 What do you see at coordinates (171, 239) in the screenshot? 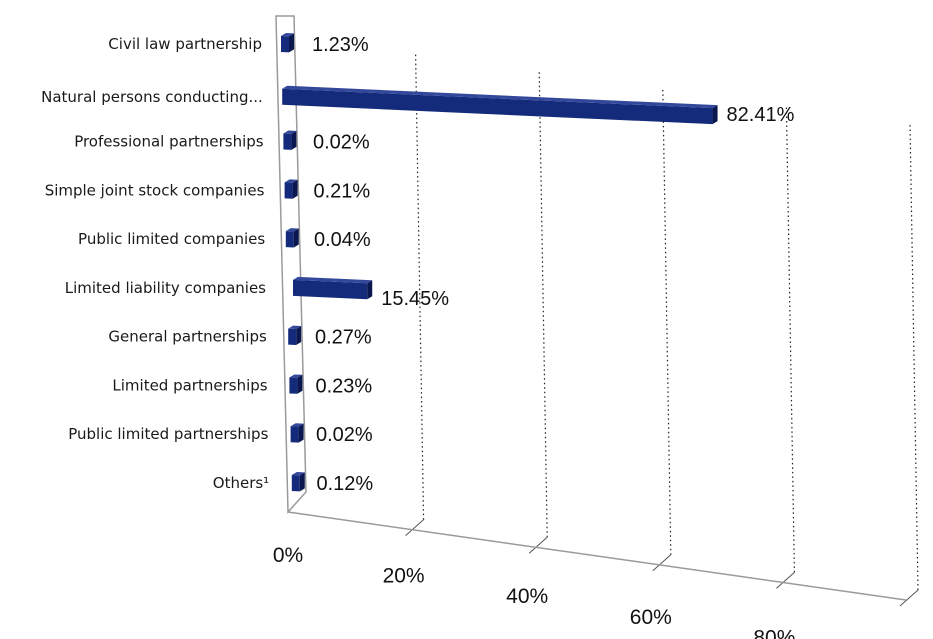
I see `category-label-4: Public limited companies` at bounding box center [171, 239].